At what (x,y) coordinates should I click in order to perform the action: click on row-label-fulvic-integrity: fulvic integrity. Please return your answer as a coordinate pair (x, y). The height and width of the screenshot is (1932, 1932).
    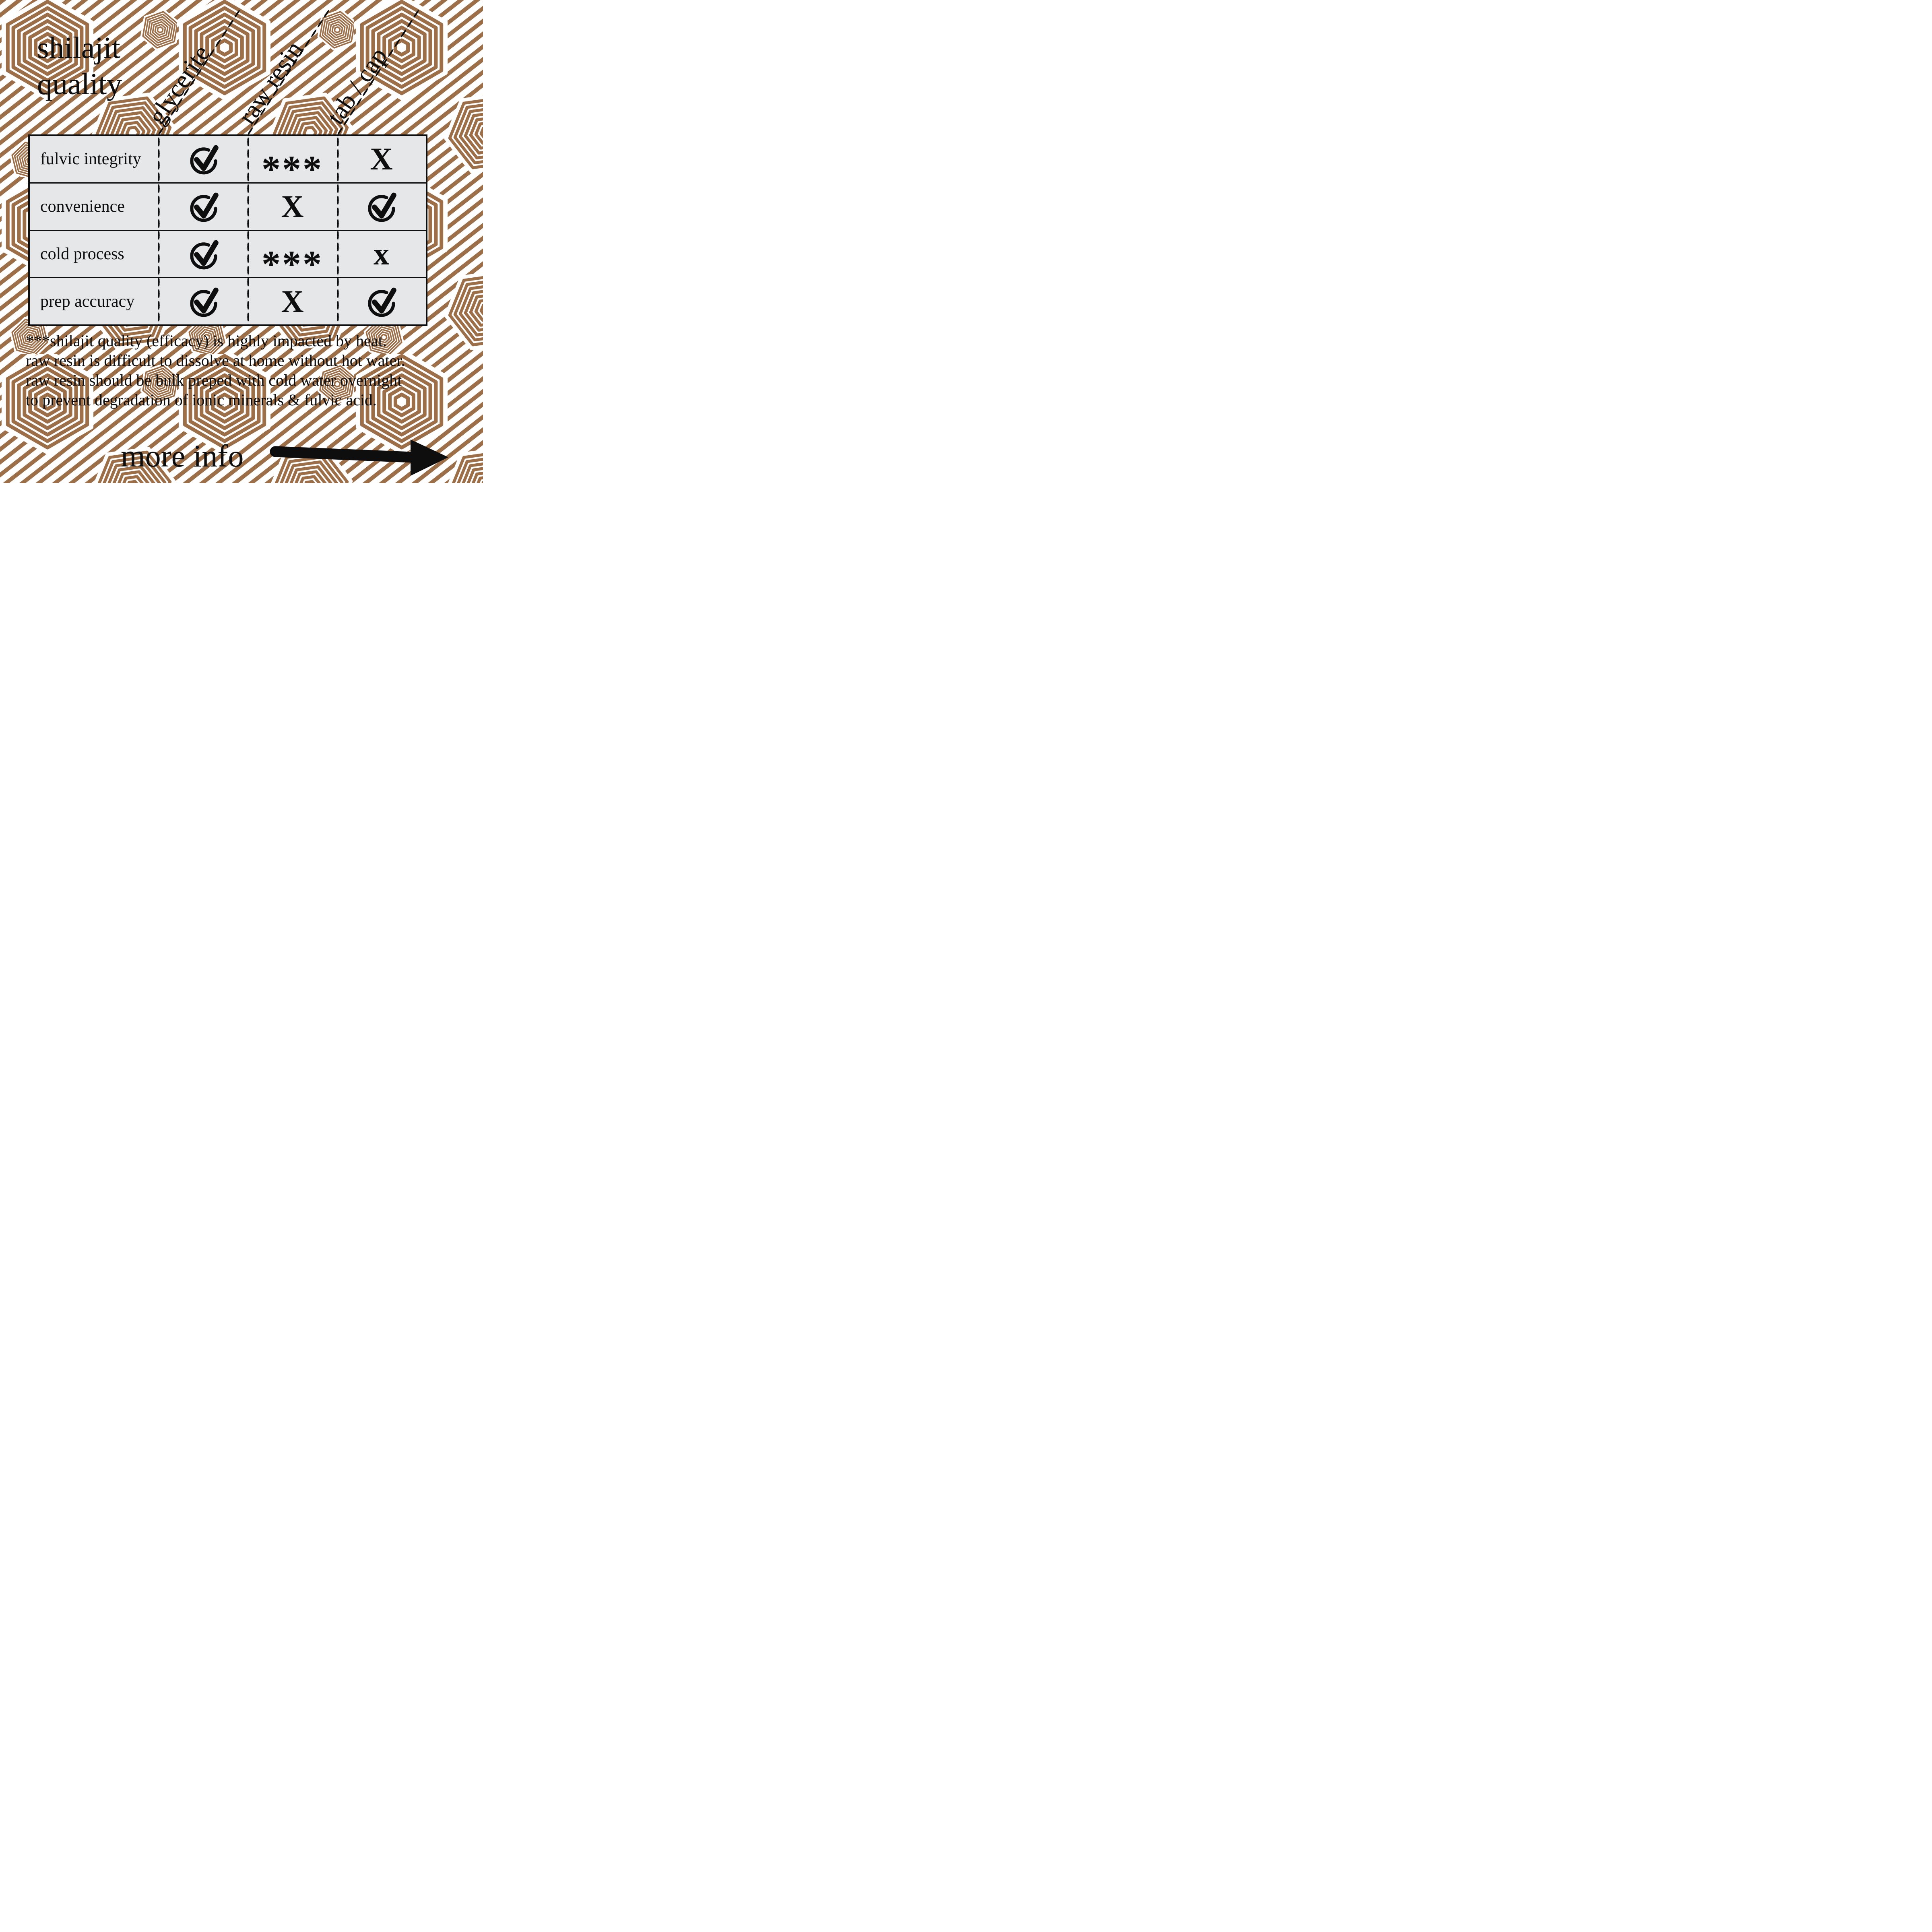
    Looking at the image, I should click on (90, 159).